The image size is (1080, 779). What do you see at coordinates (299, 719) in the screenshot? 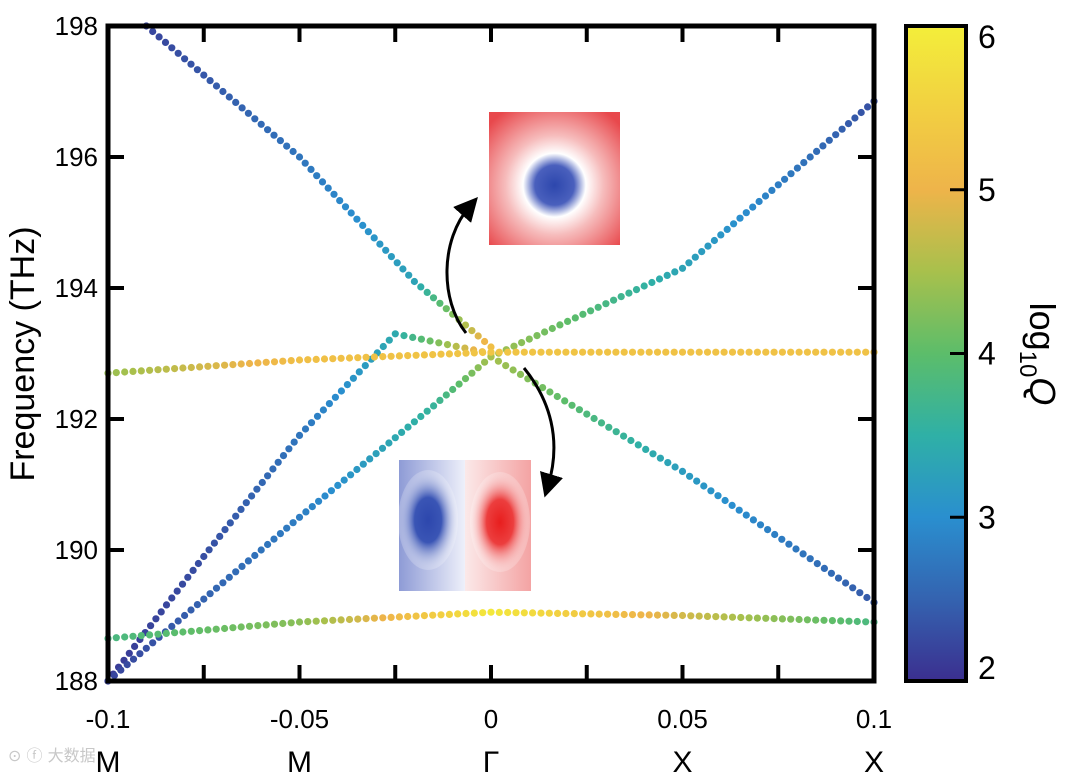
I see `x-tick-label: -0.05` at bounding box center [299, 719].